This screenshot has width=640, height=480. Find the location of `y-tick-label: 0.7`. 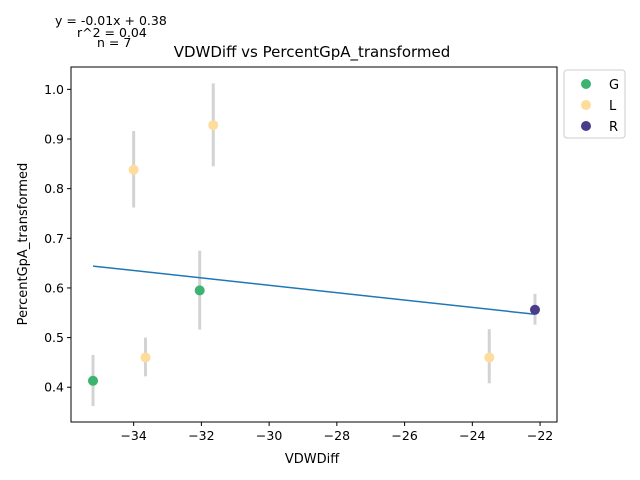

y-tick-label: 0.7 is located at coordinates (54, 238).